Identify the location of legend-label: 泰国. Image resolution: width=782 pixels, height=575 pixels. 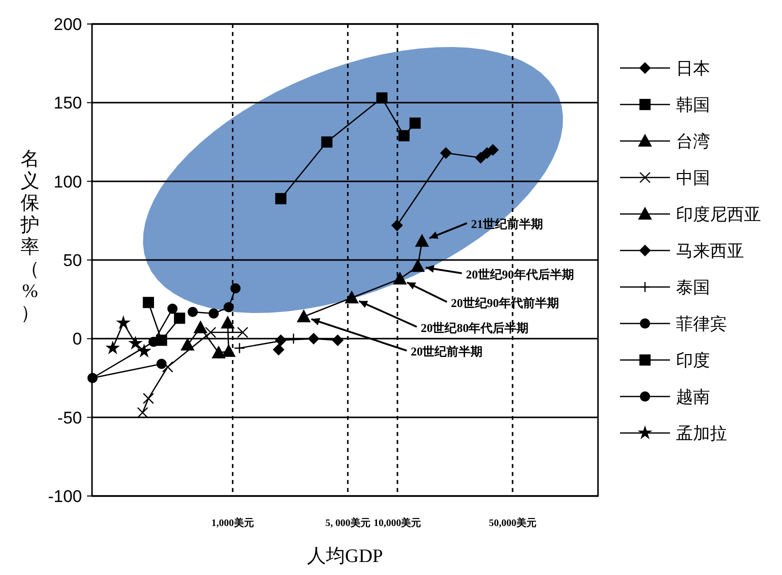
(693, 287).